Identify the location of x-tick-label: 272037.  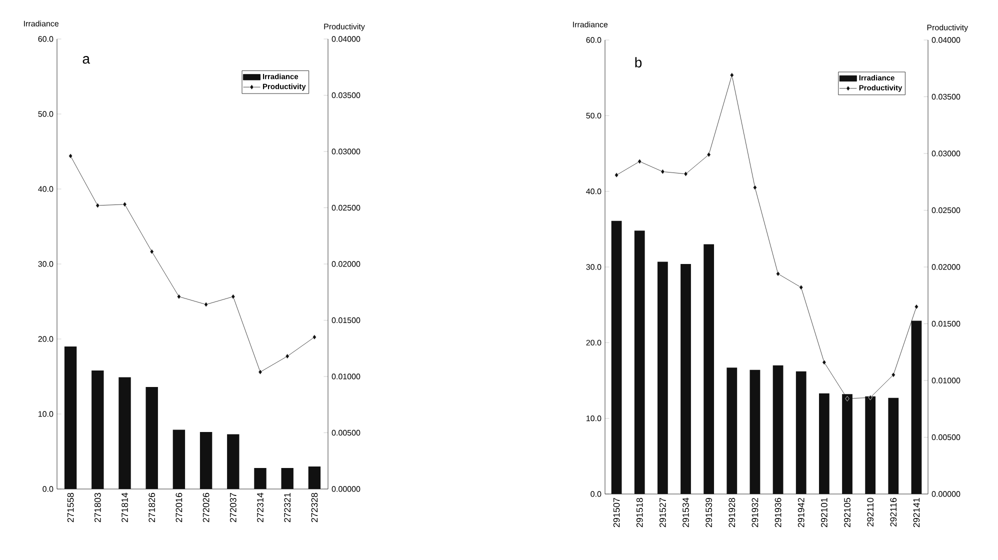
(233, 507).